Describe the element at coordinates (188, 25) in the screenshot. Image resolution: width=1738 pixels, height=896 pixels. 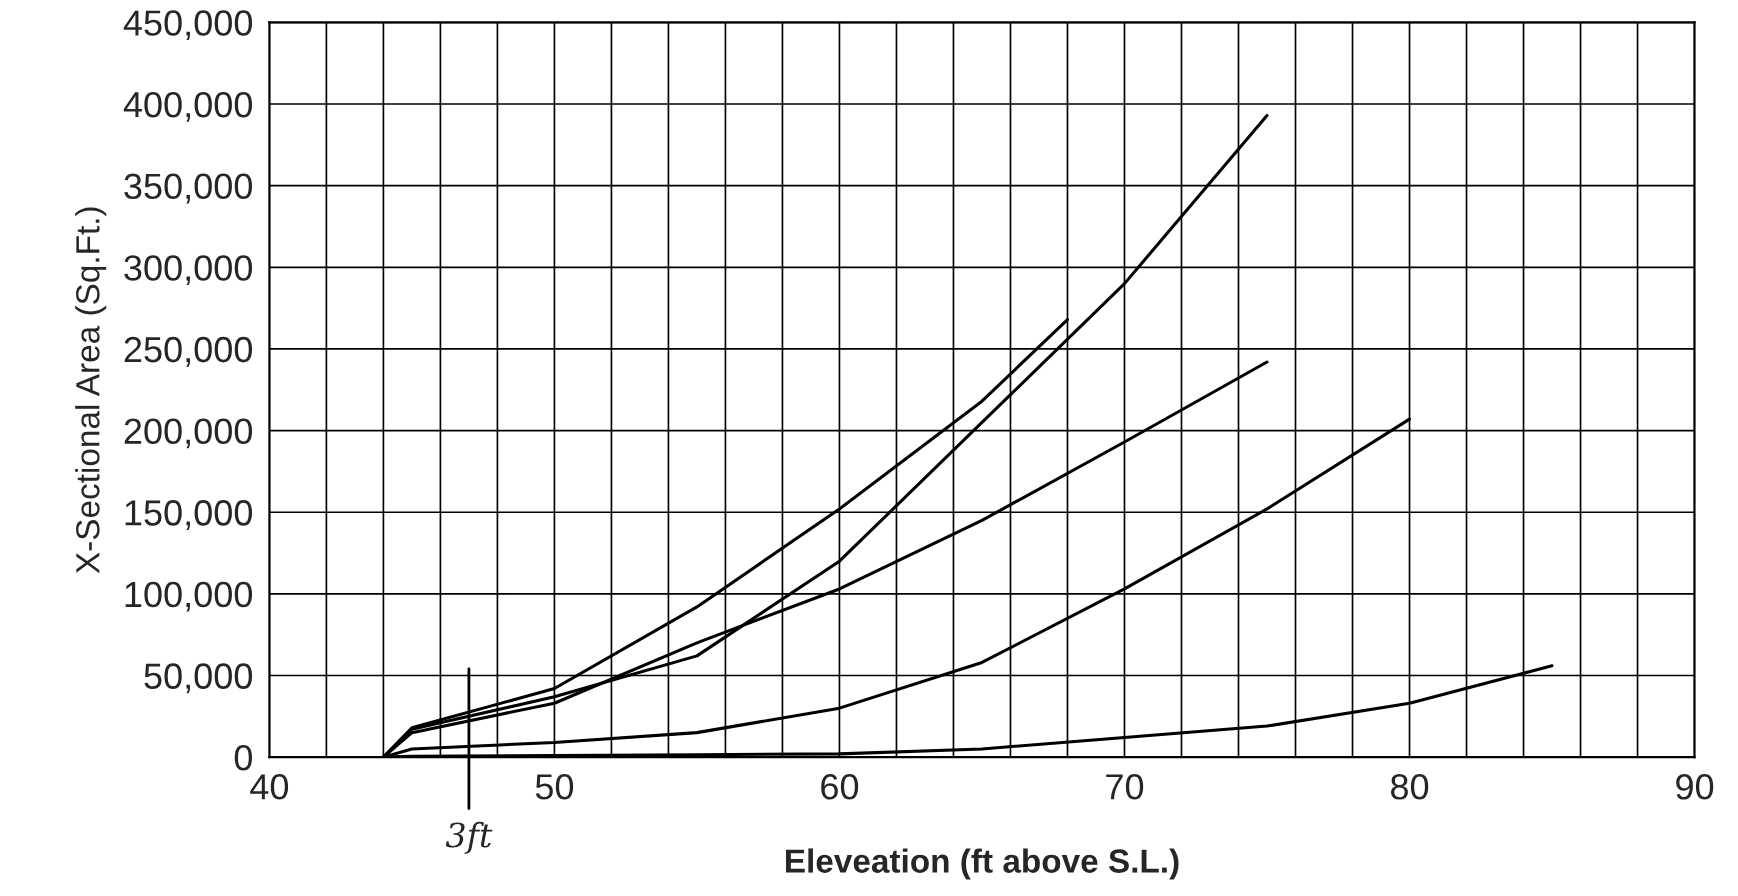
I see `y-tick-label: 450,000` at that location.